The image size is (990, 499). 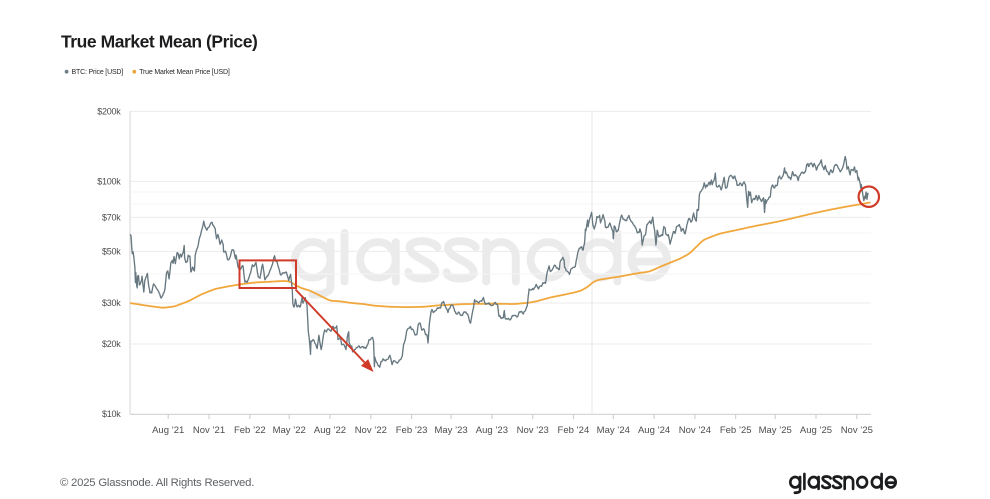 I want to click on svg-text: Nov ’23, so click(x=533, y=430).